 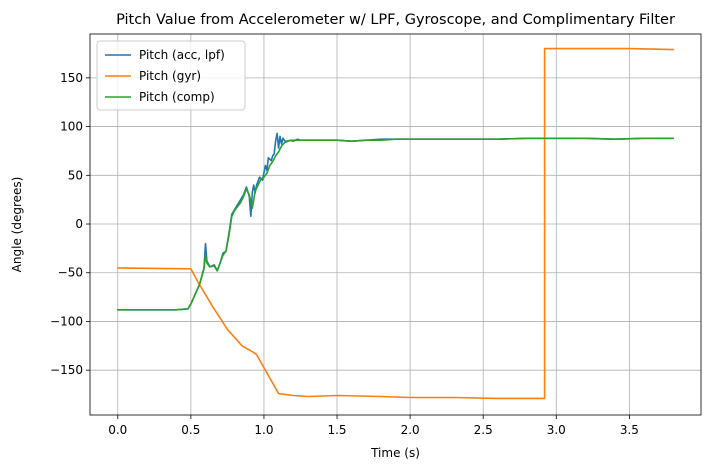 What do you see at coordinates (79, 224) in the screenshot?
I see `y-tick-label: 0` at bounding box center [79, 224].